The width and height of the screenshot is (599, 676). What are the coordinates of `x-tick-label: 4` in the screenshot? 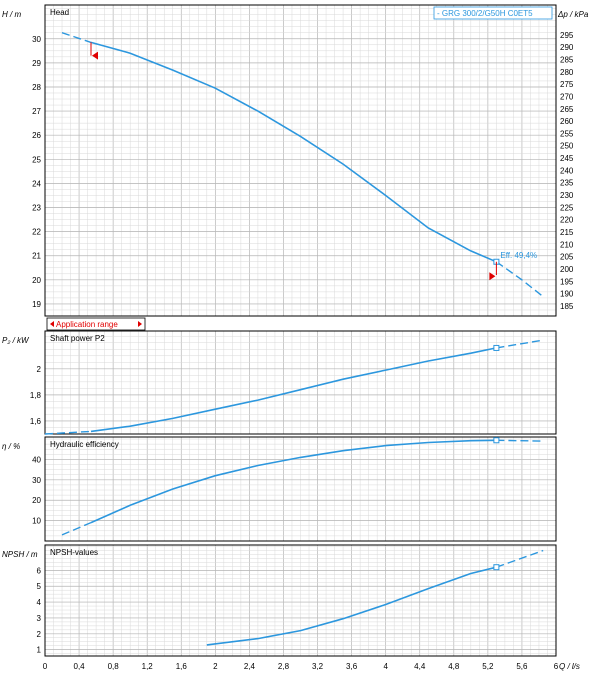 It's located at (385, 666).